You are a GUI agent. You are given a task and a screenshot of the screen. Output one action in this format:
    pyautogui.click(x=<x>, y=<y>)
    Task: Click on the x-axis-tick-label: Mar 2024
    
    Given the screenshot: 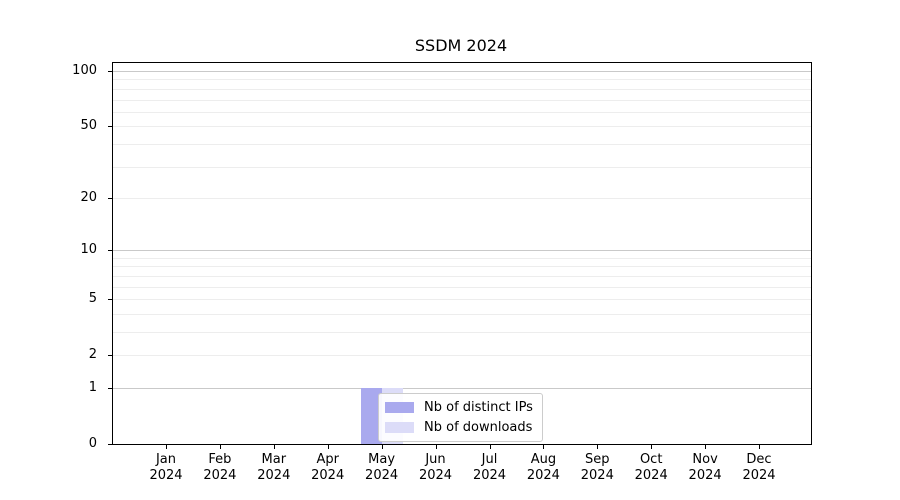 What is the action you would take?
    pyautogui.click(x=274, y=467)
    